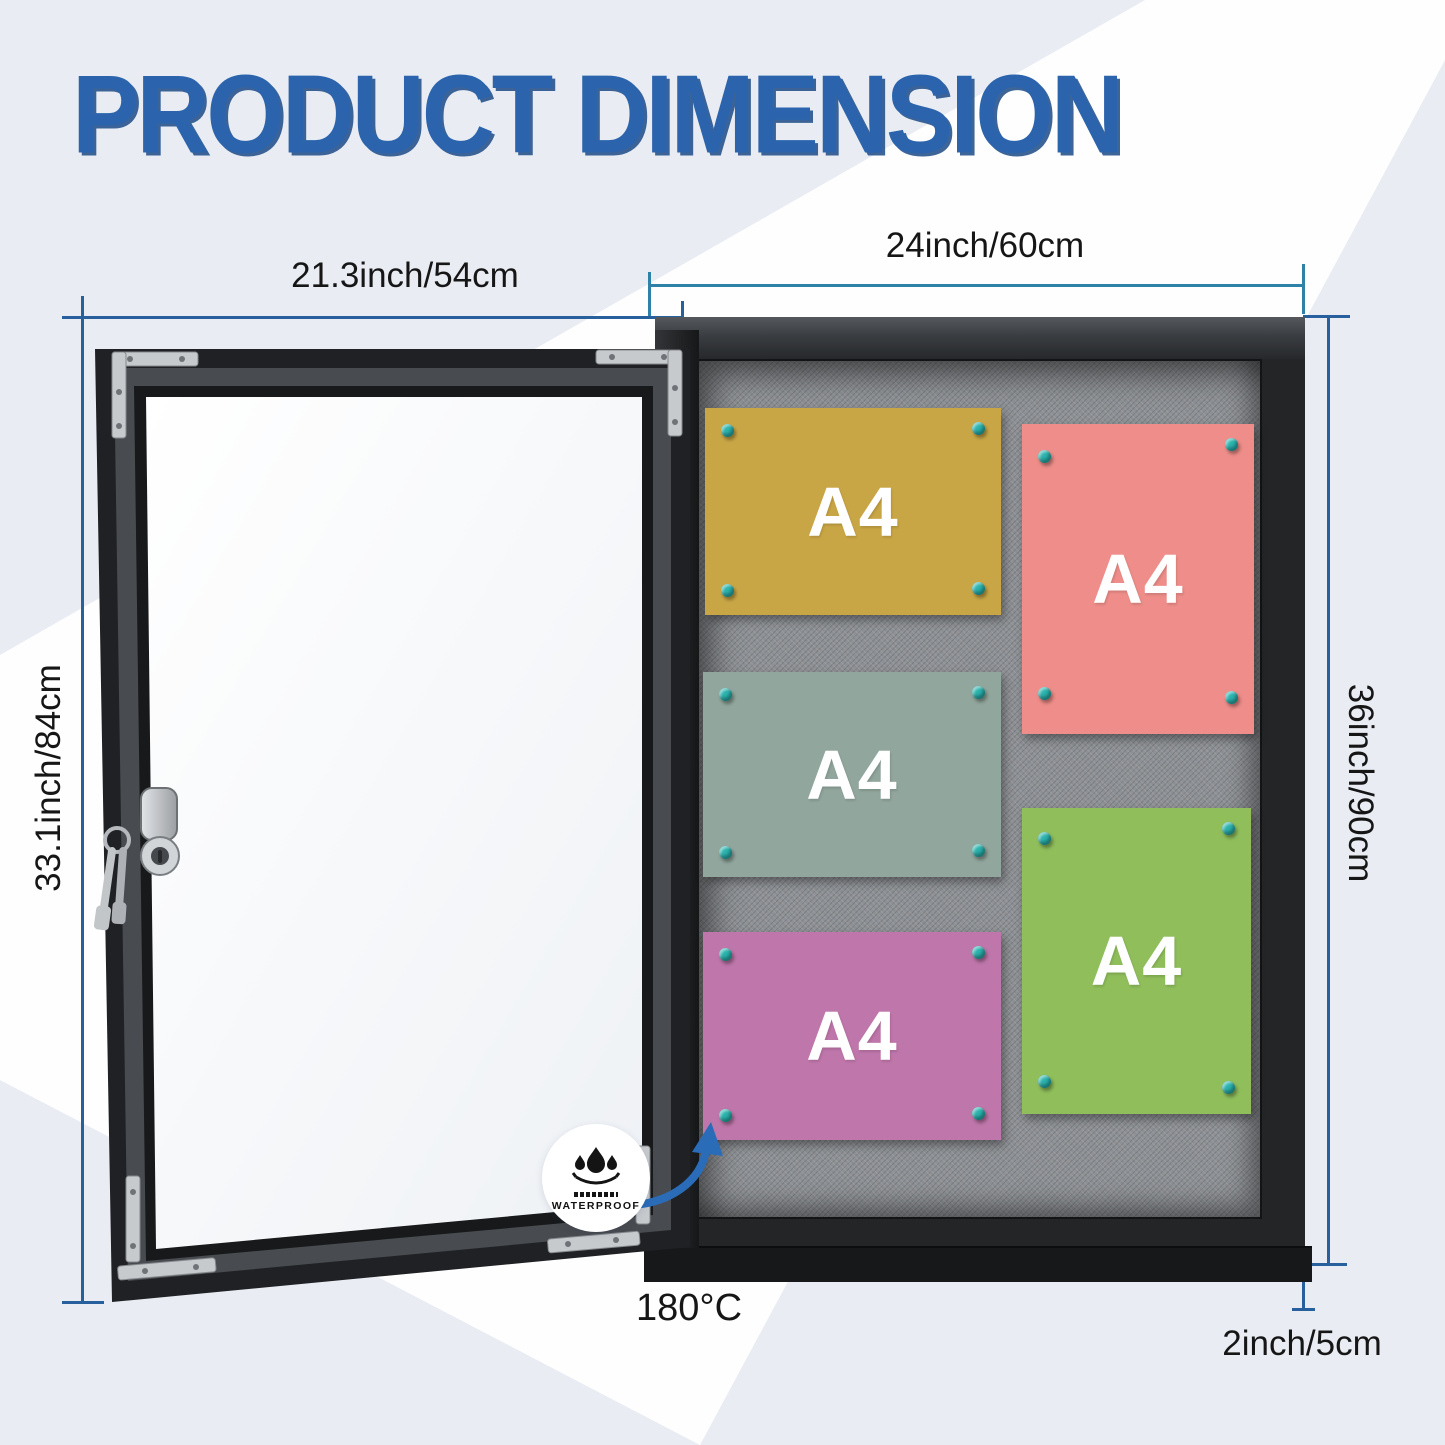 The height and width of the screenshot is (1445, 1445). Describe the element at coordinates (160, 831) in the screenshot. I see `cam-lock` at that location.